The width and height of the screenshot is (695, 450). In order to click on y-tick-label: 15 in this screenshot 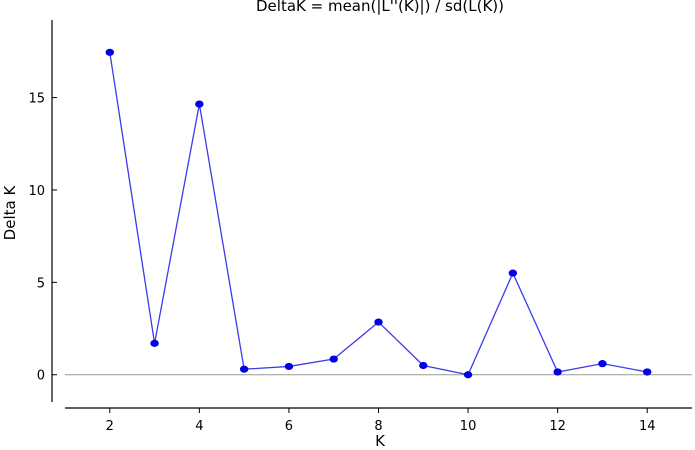, I will do `click(36, 99)`.